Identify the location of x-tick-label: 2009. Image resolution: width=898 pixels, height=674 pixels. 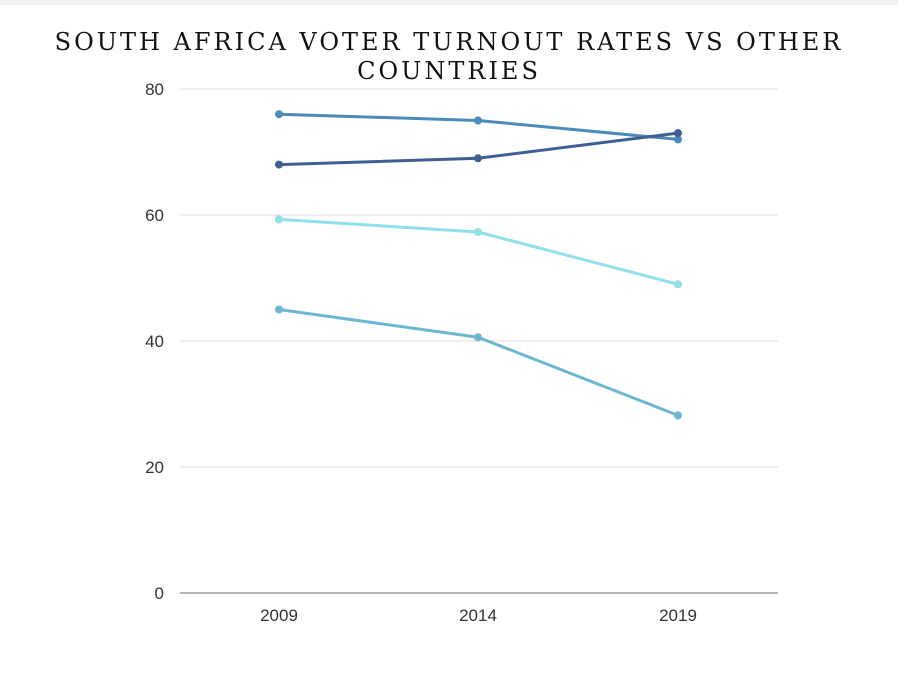
(279, 615).